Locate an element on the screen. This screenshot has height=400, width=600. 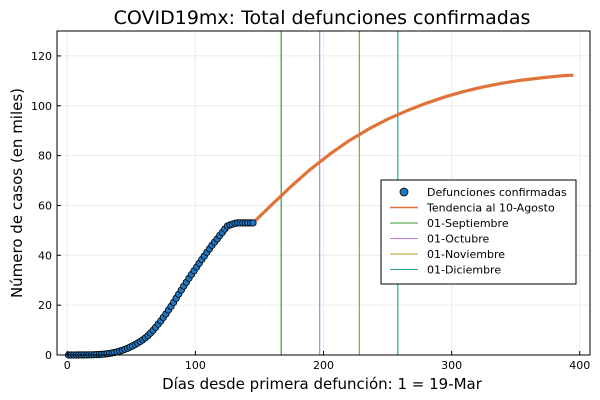
y-tick-label: 120 is located at coordinates (41, 56).